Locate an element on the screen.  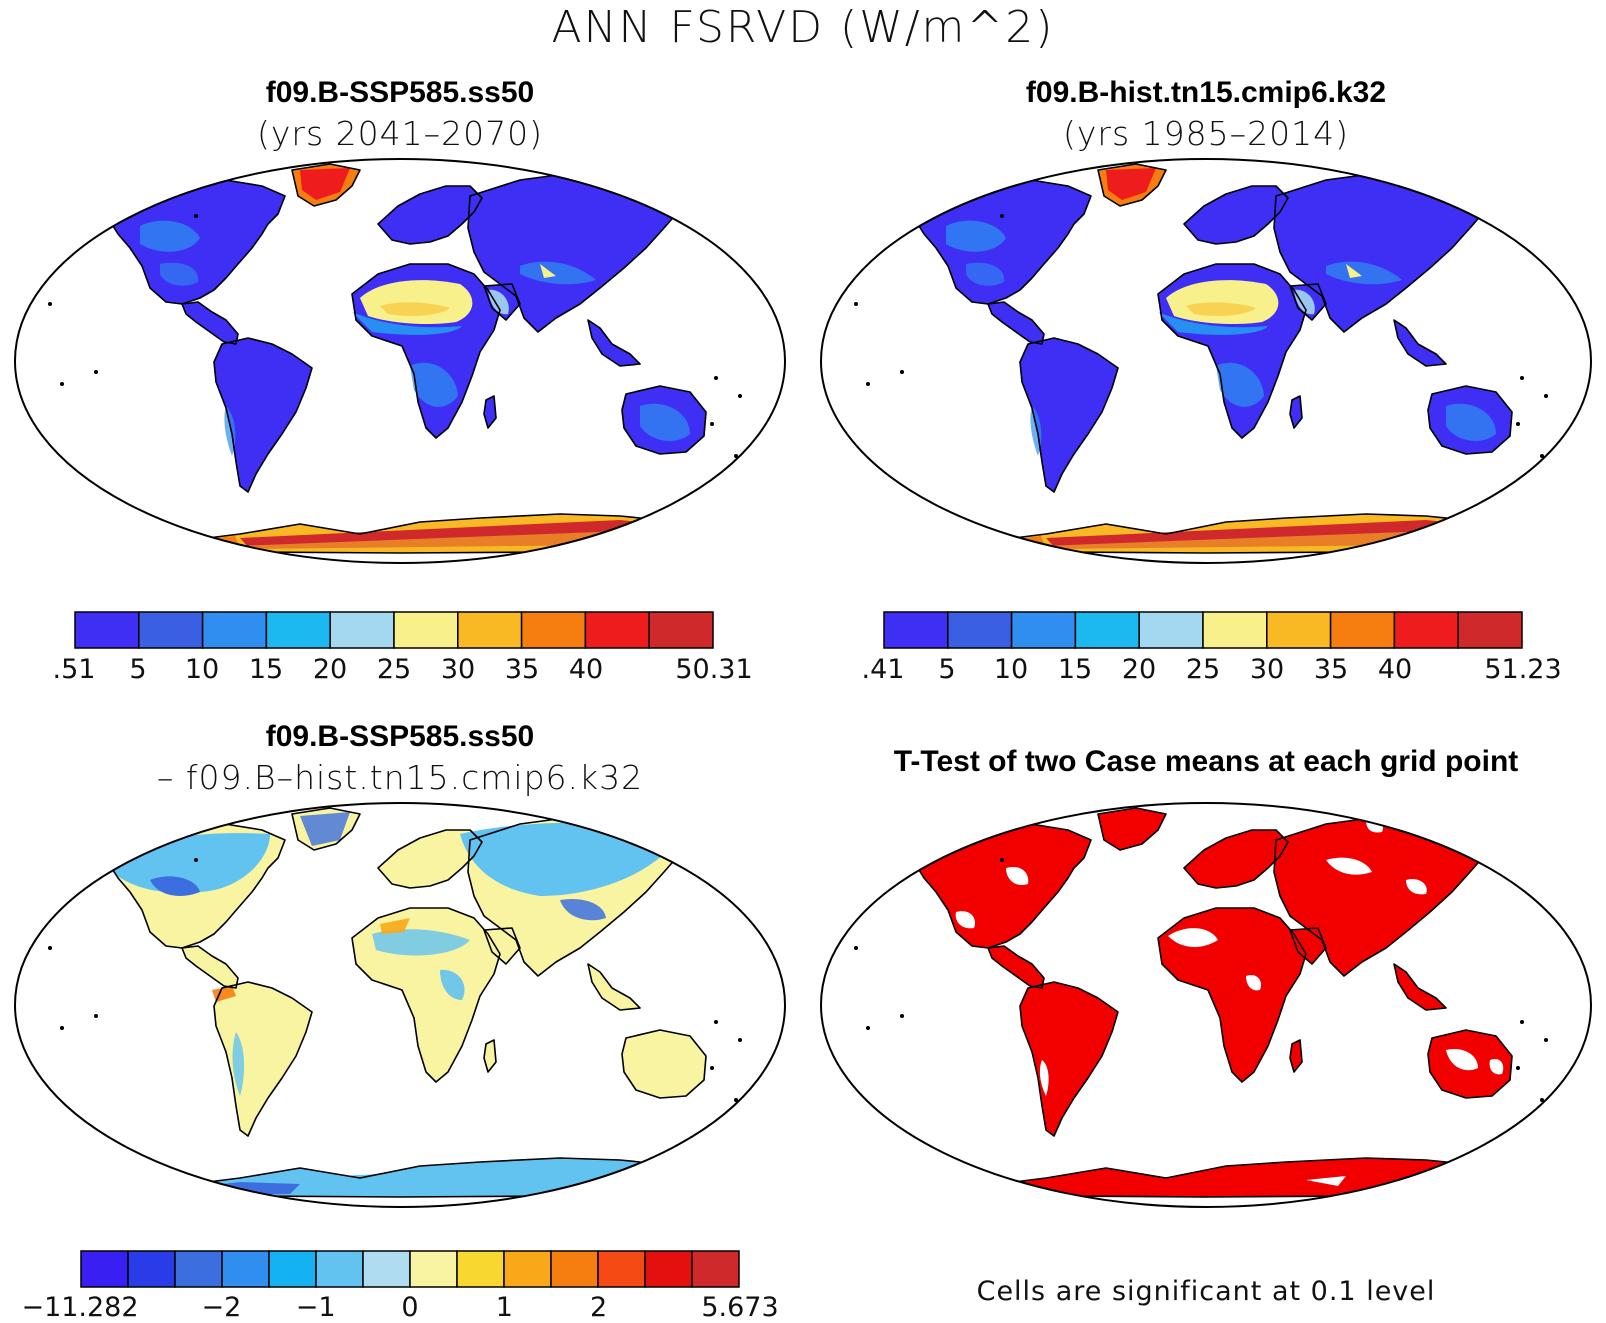
colorbar-tick-label: 10 is located at coordinates (202, 669).